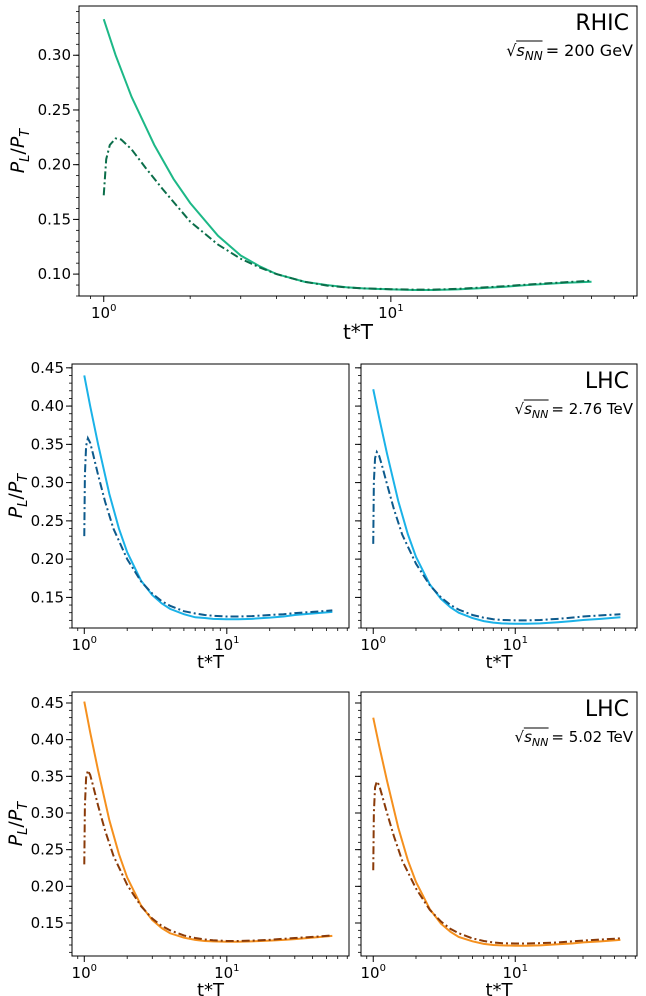  Describe the element at coordinates (574, 410) in the screenshot. I see `collision-energy-label: √sNN = 2.76 TeV` at that location.